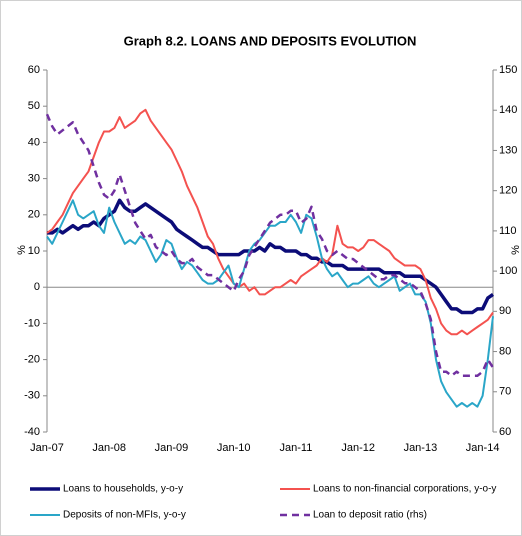  I want to click on y-tick-label: -40, so click(32, 432).